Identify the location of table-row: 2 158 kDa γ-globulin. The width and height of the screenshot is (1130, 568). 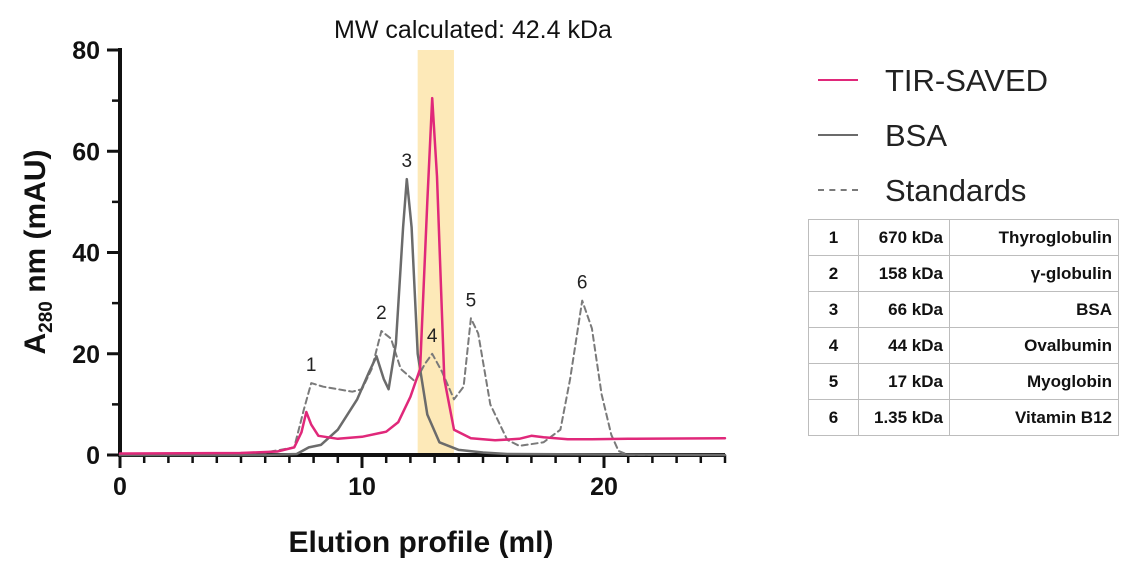
(963, 273).